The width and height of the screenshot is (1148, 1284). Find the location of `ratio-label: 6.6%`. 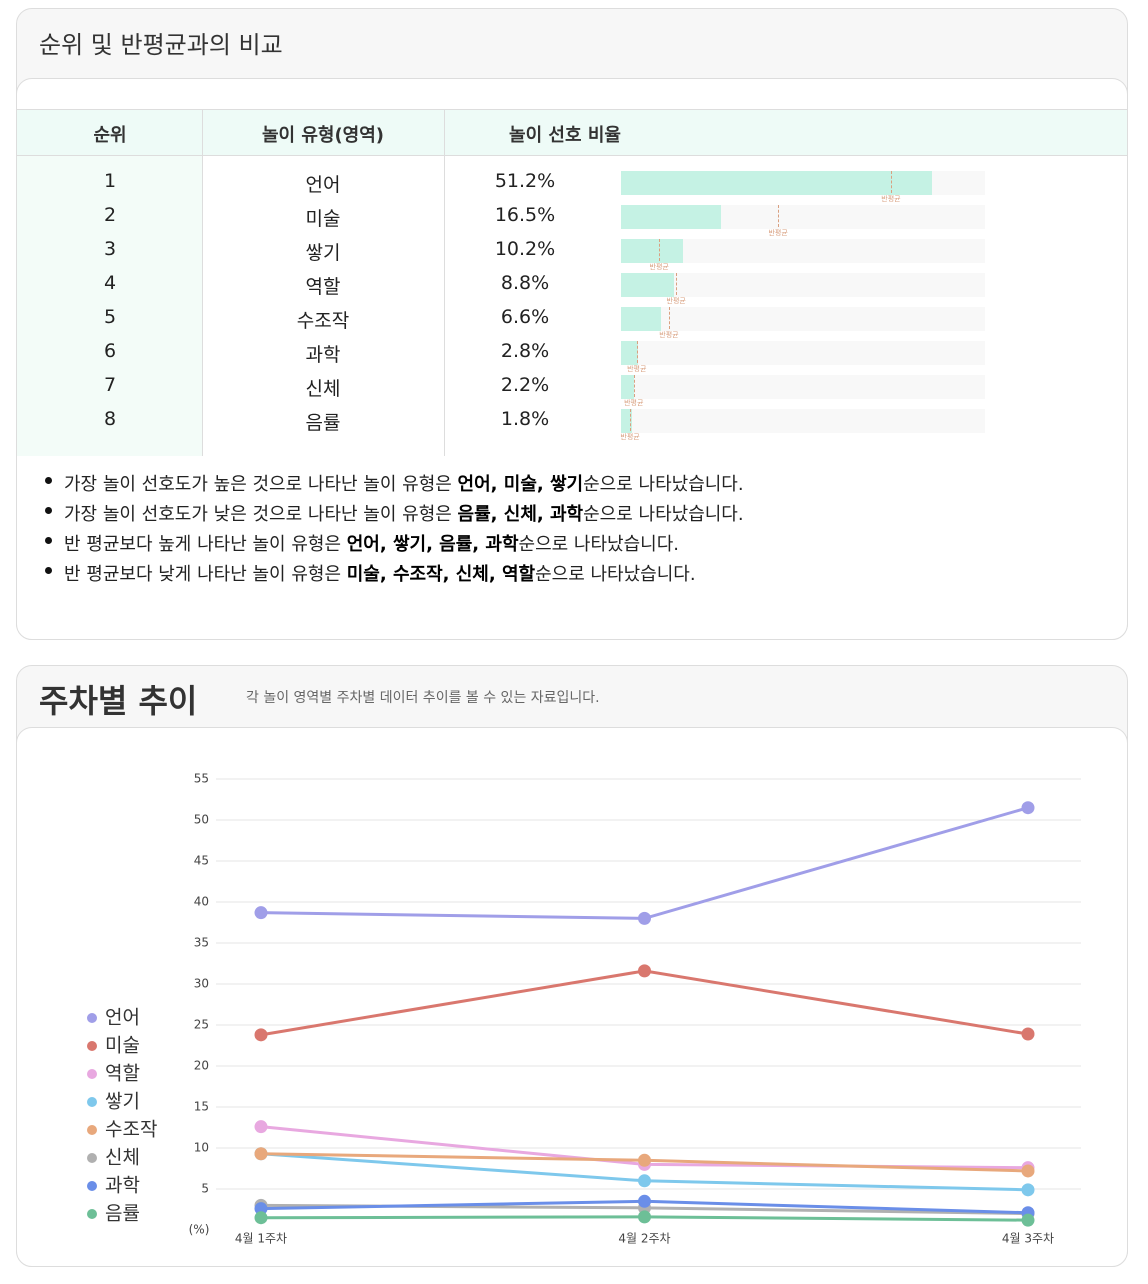

ratio-label: 6.6% is located at coordinates (525, 317).